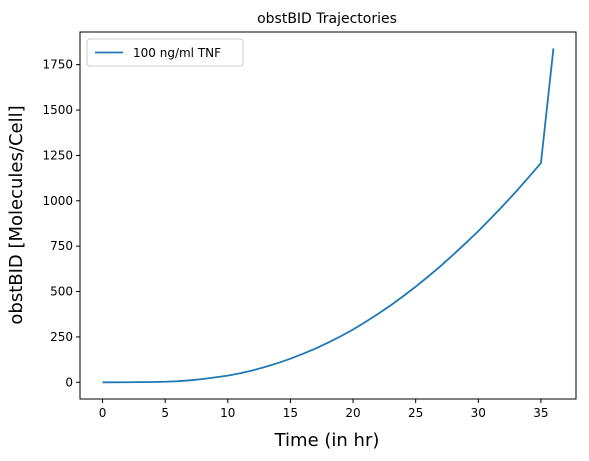  I want to click on y-tick-label: 250, so click(61, 337).